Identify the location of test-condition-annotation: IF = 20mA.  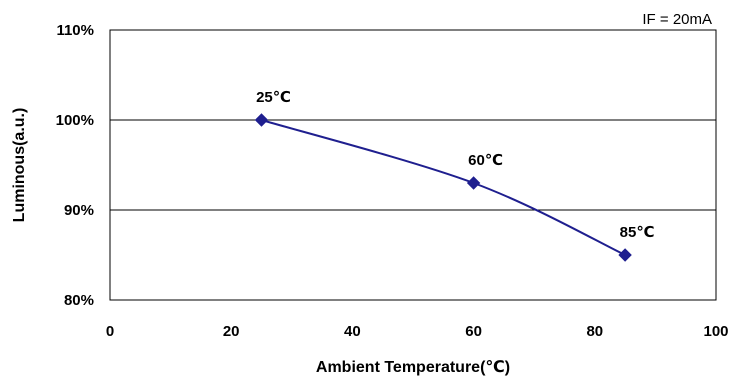
(677, 19).